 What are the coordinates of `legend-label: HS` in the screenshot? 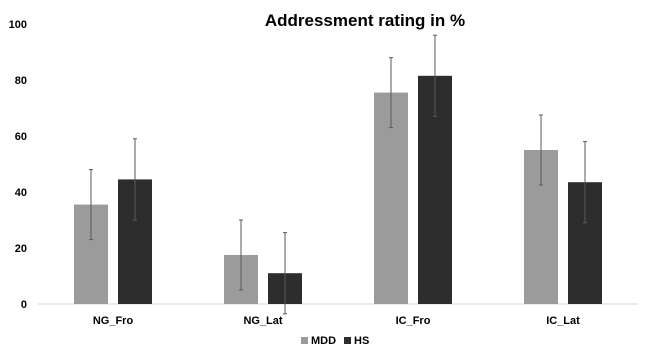 It's located at (361, 341).